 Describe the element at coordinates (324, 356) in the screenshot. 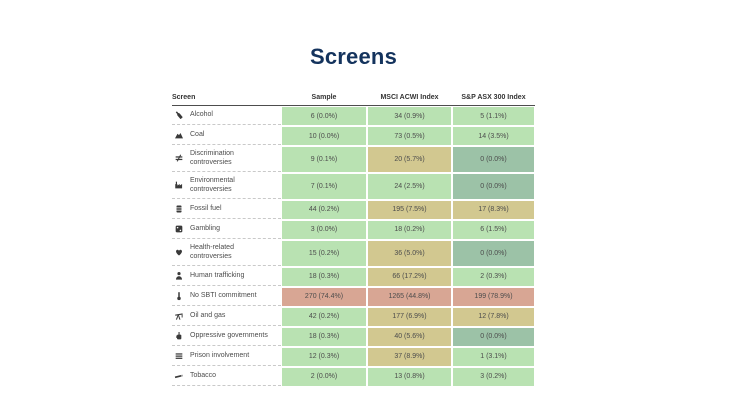

I see `value-cell: 12 (0.3%)` at that location.